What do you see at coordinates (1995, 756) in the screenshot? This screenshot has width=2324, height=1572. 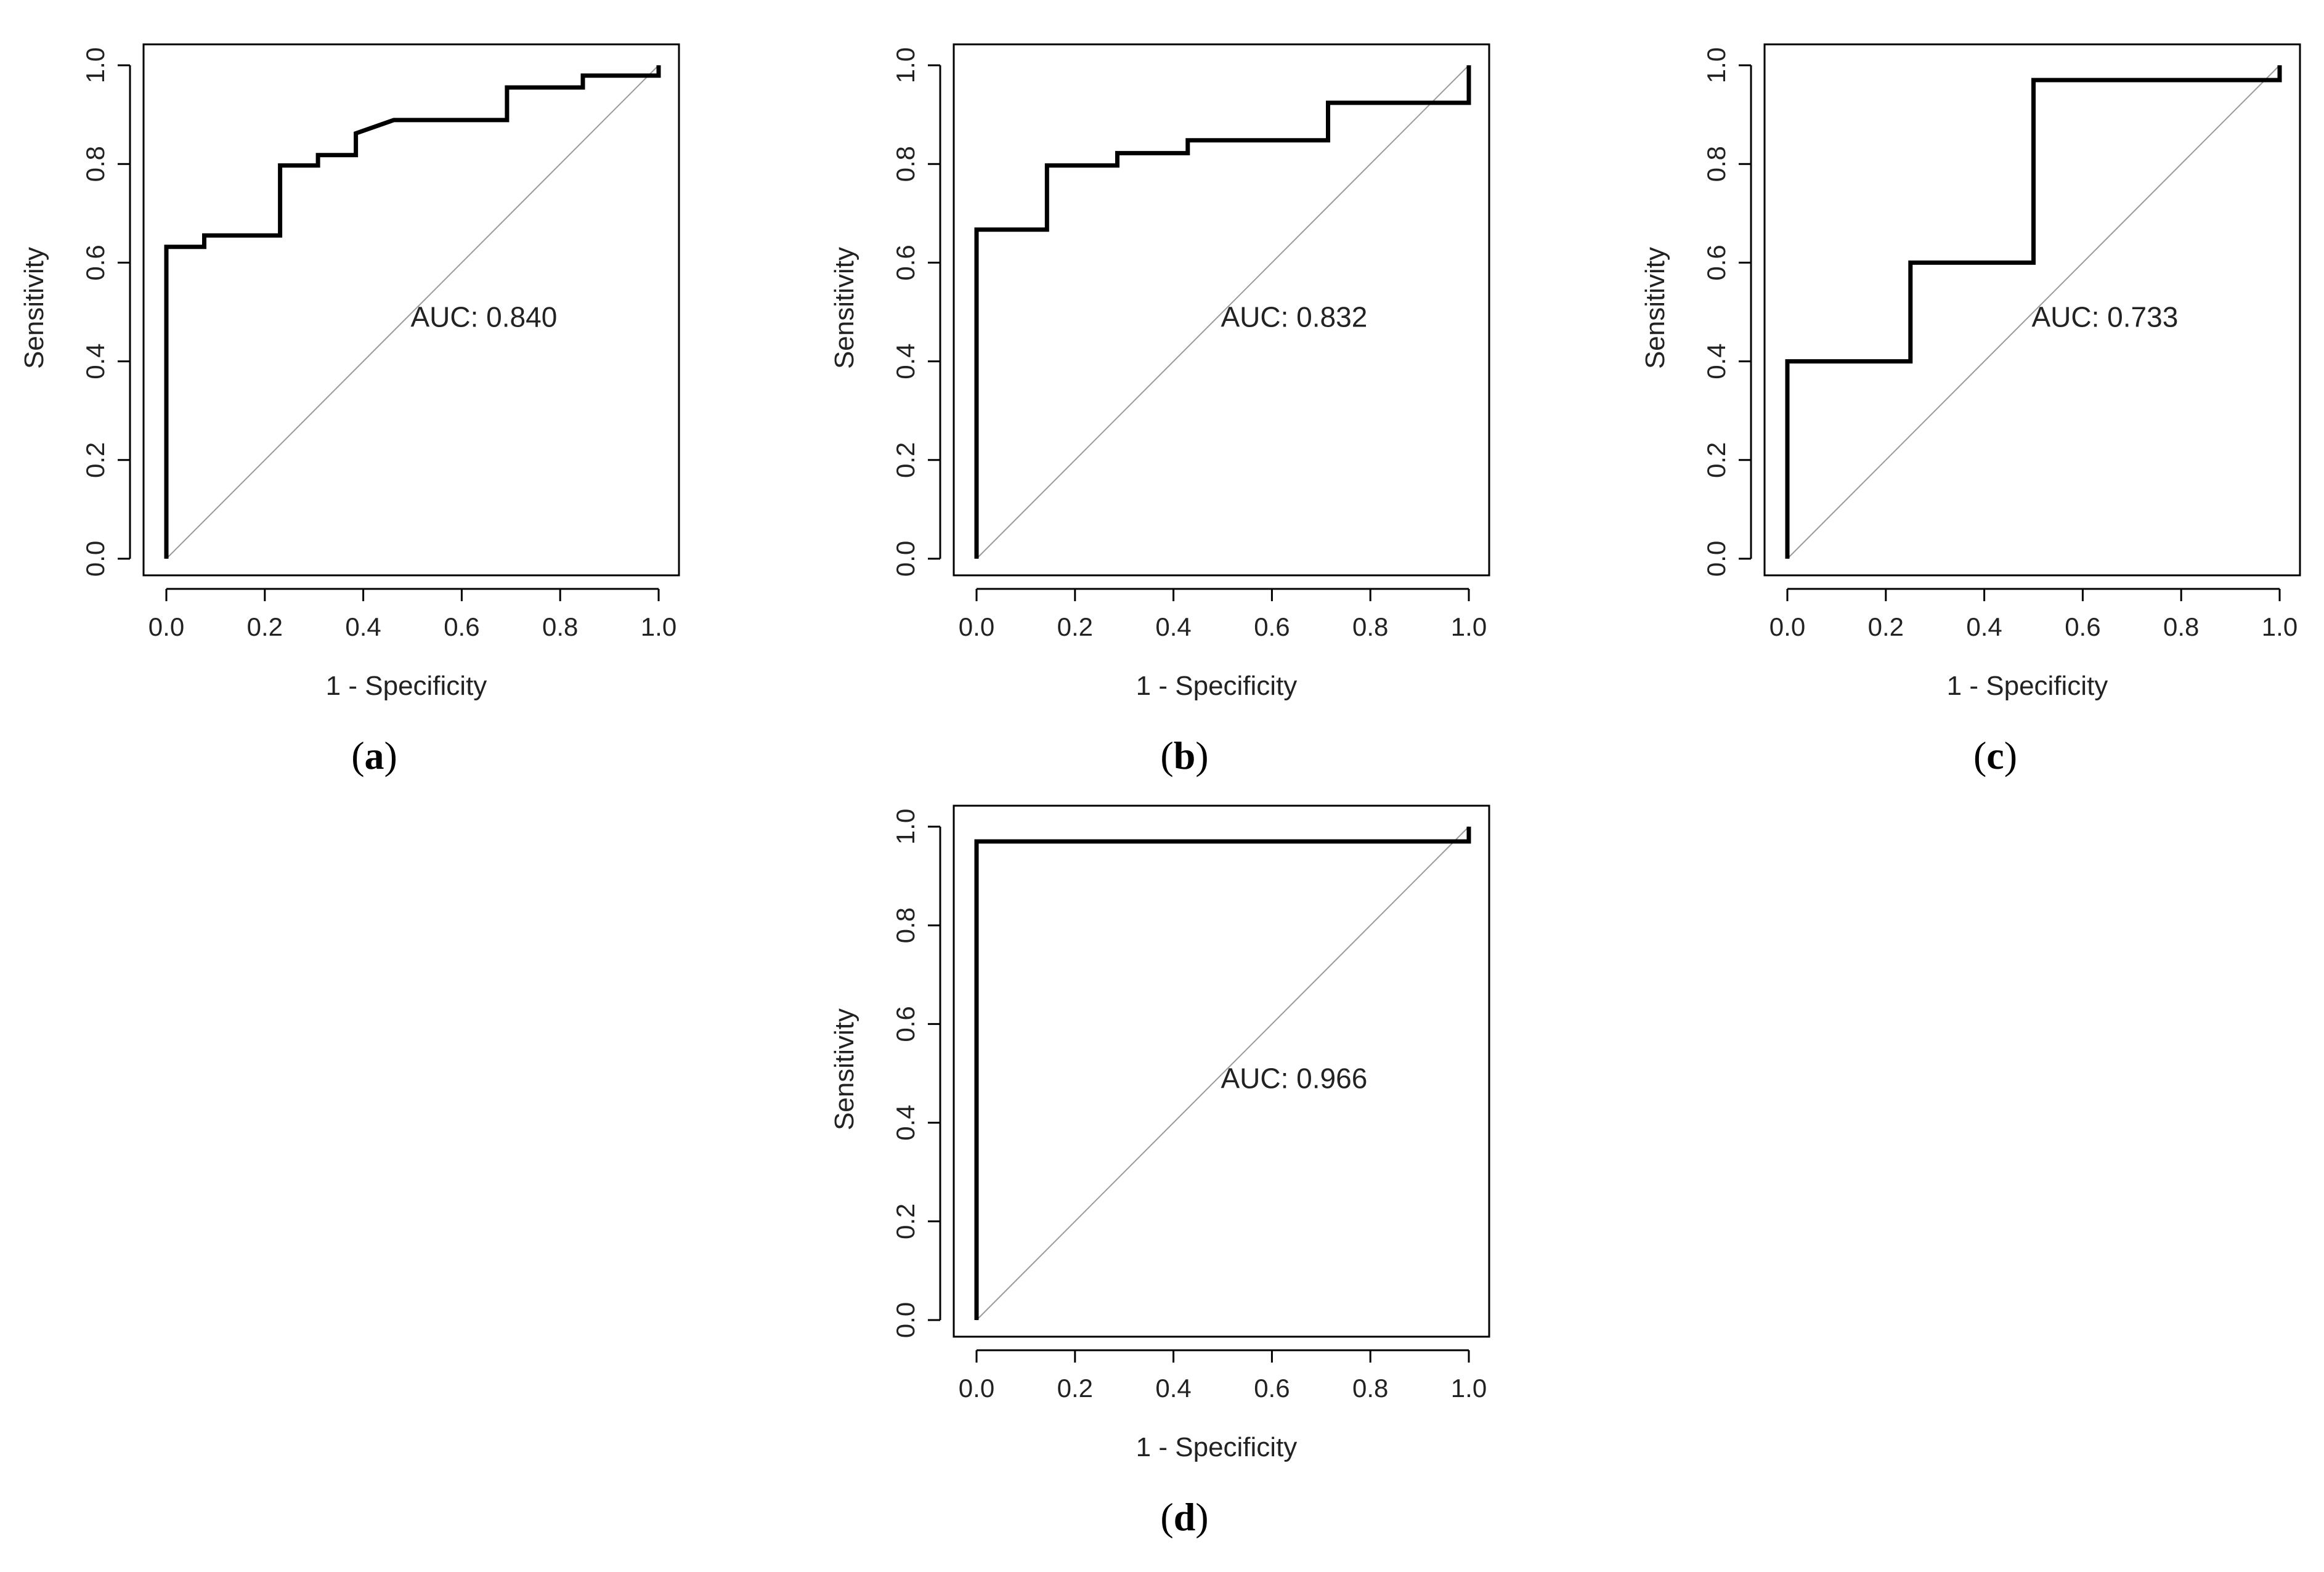 I see `panel-label: (c)` at bounding box center [1995, 756].